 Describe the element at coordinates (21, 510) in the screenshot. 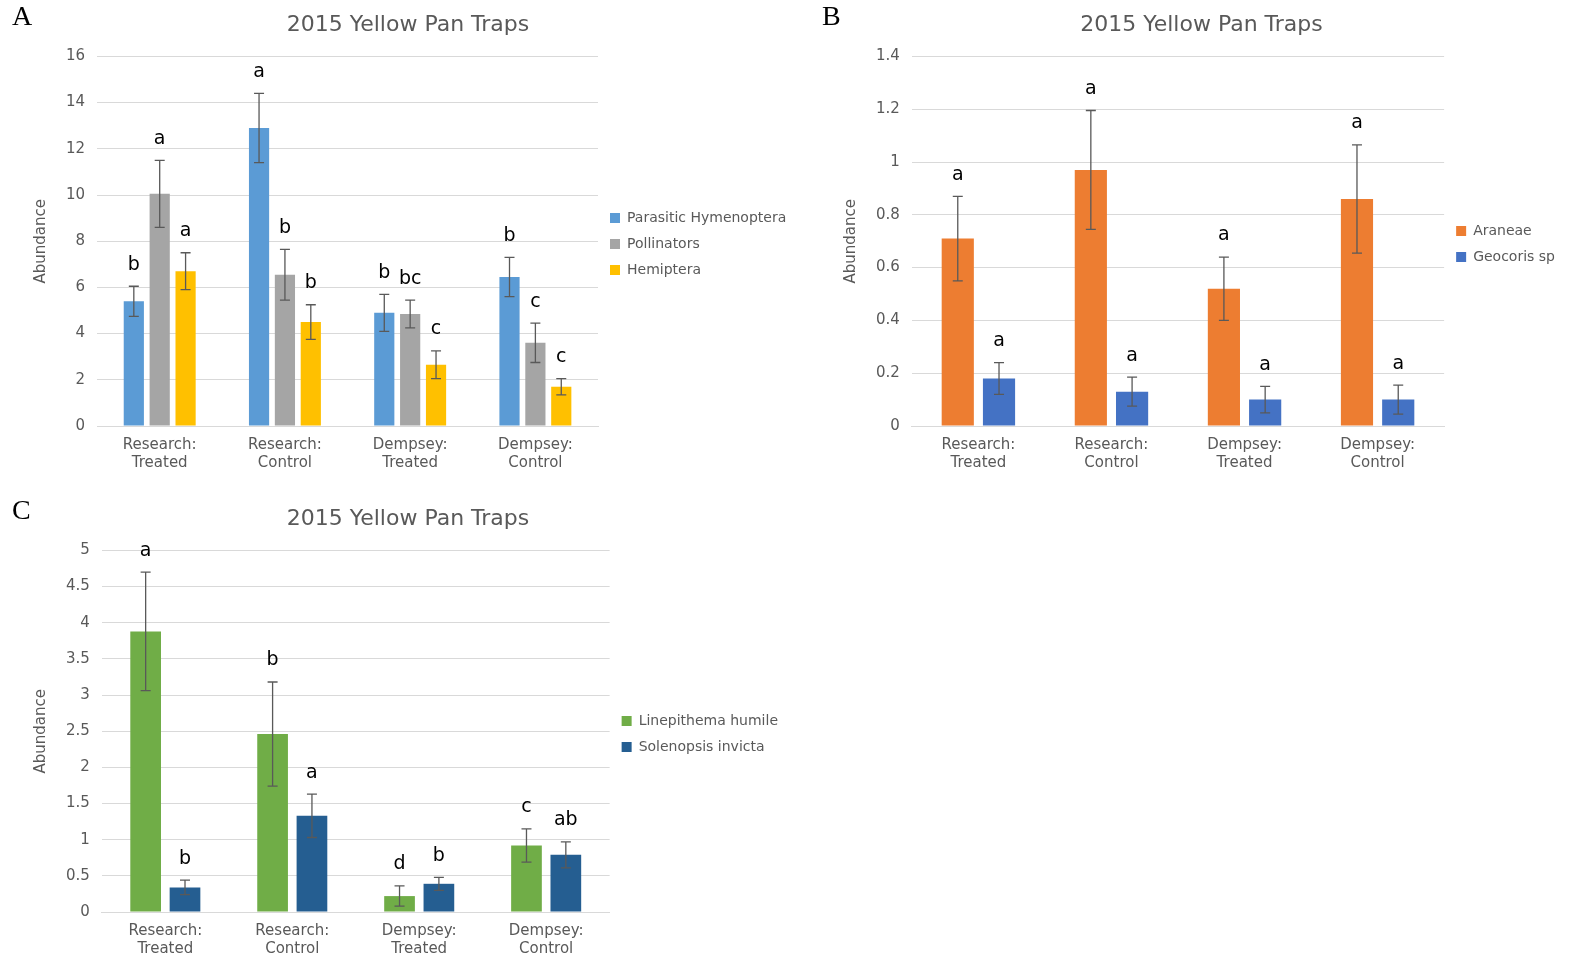

I see `text: C` at that location.